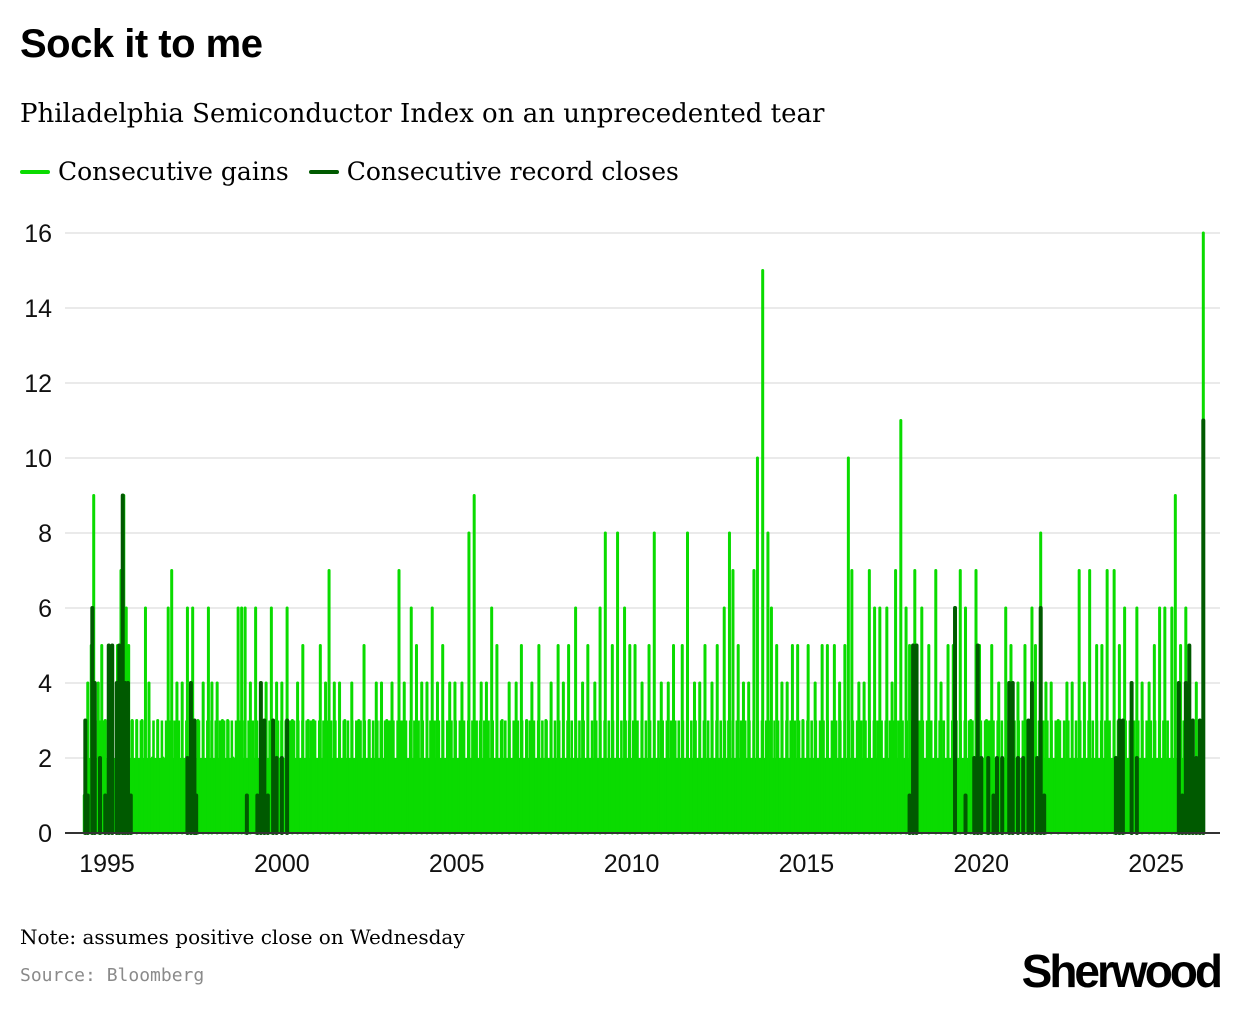 This screenshot has height=1012, width=1240. I want to click on y-tick-label: 12, so click(38, 384).